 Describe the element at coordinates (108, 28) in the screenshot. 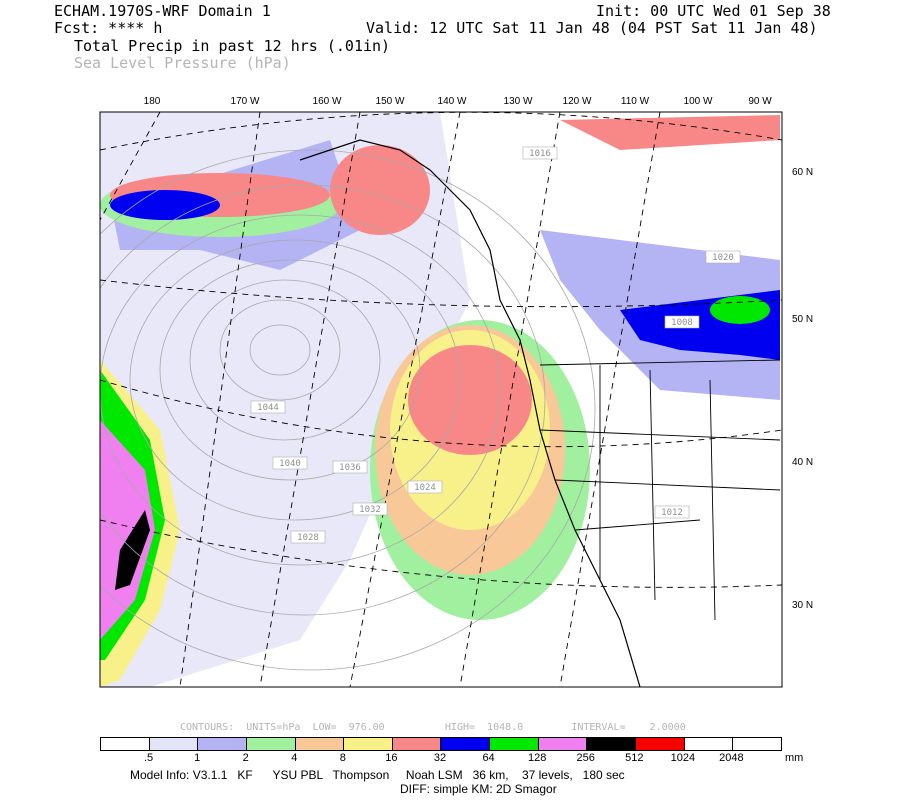

I see `forecast-hour: Fcst: **** h` at that location.